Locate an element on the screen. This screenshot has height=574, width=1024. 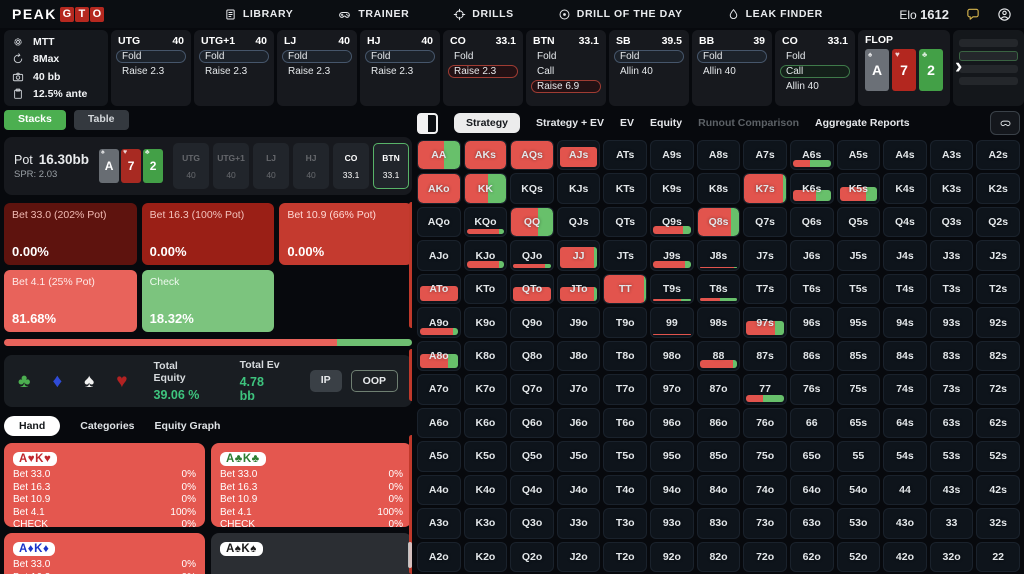
oop-button: OOP is located at coordinates (374, 381).